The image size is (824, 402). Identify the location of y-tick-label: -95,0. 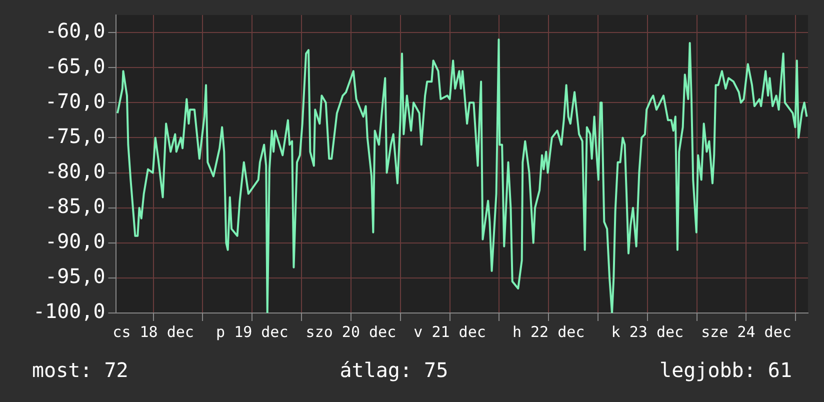
(75, 276).